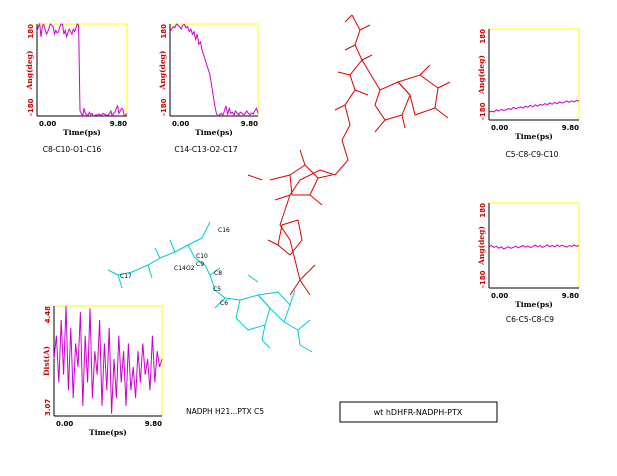 The height and width of the screenshot is (476, 617). What do you see at coordinates (48, 407) in the screenshot?
I see `y-tick-label: 3.07` at bounding box center [48, 407].